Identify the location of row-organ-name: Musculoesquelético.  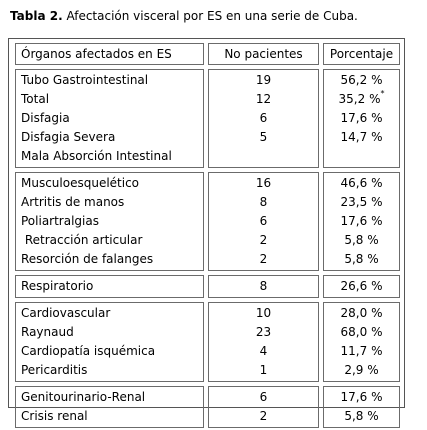
(80, 183).